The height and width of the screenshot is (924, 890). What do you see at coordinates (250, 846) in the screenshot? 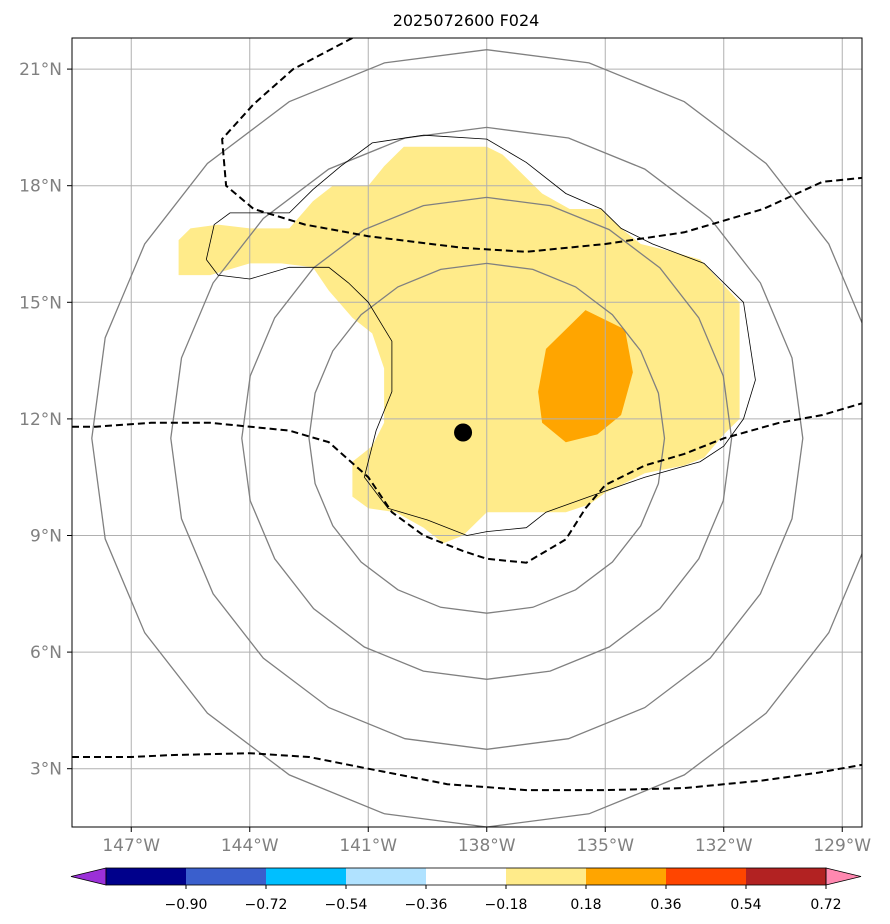
I see `lon-tick-label: 144°W` at bounding box center [250, 846].